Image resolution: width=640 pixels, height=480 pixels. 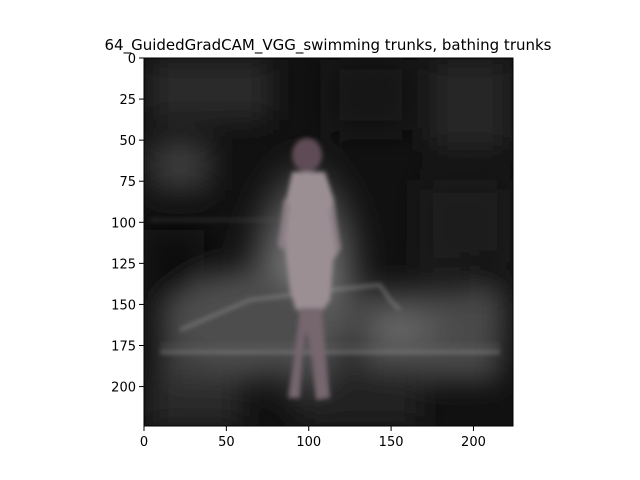 I want to click on x-axis: 0 50 100 150 200, so click(x=313, y=438).